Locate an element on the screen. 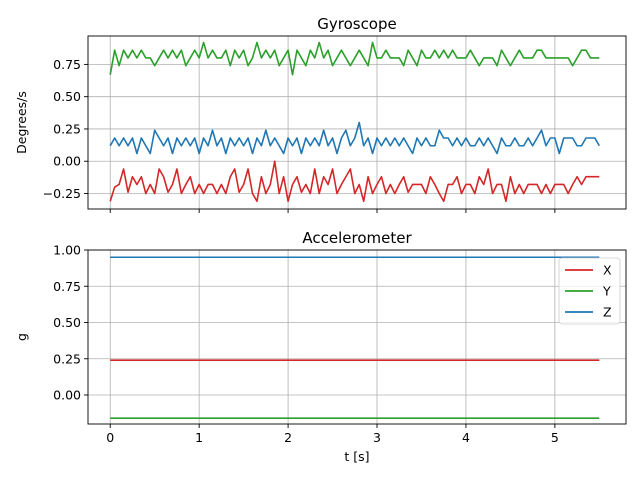 The height and width of the screenshot is (480, 640). y-axis-label: g is located at coordinates (21, 337).